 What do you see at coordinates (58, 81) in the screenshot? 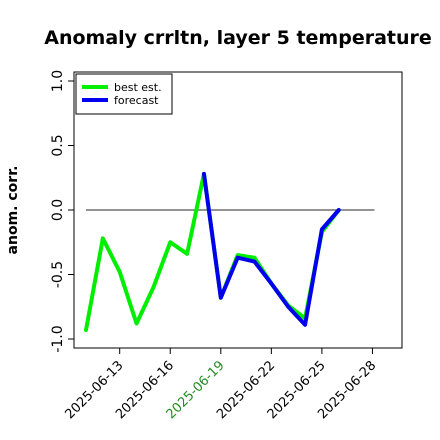
I see `y-tick-label: 1.0` at bounding box center [58, 81].